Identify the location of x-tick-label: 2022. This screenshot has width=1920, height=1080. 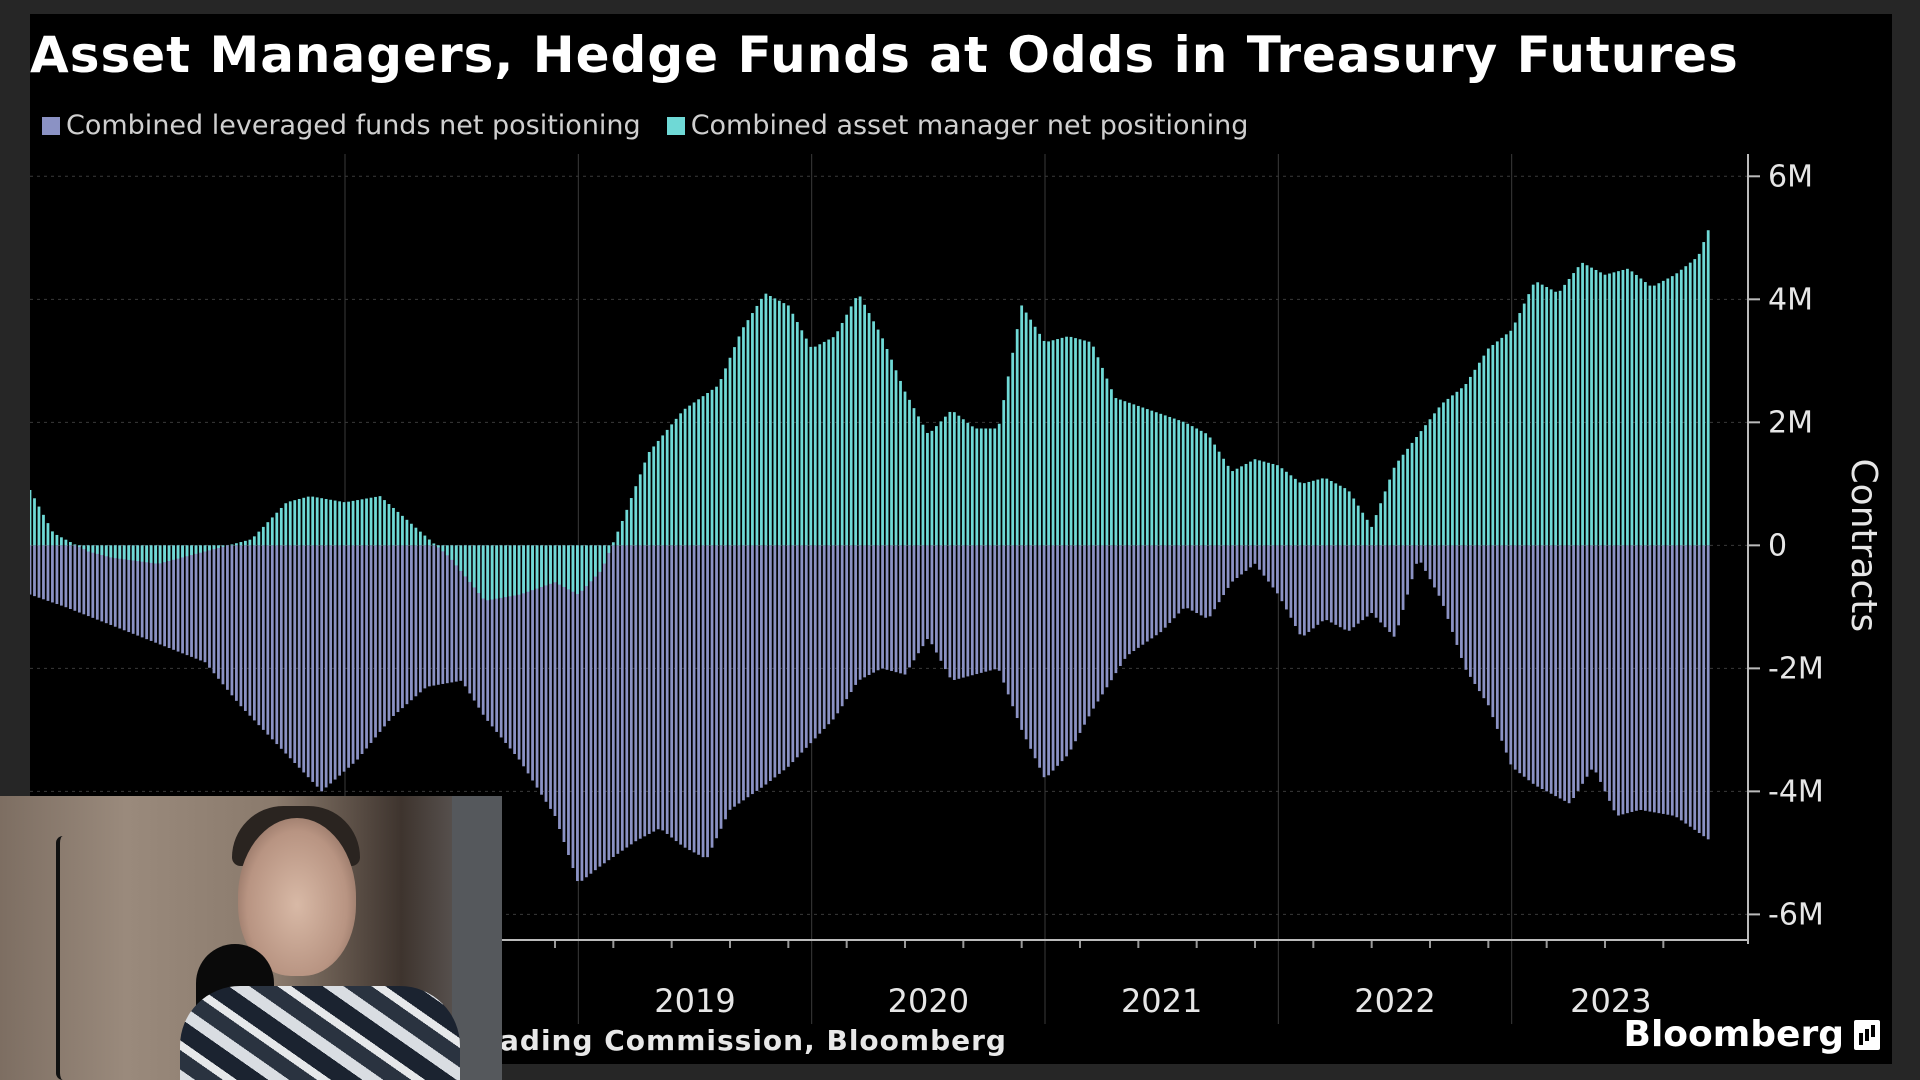
(1394, 1001).